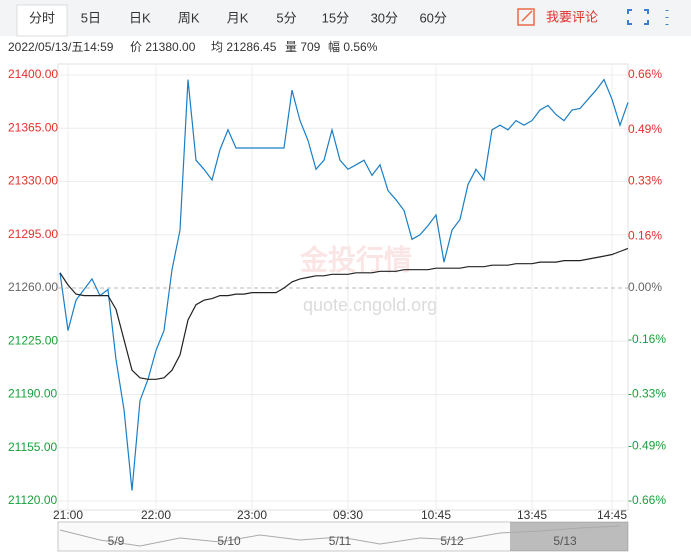 This screenshot has height=559, width=691. What do you see at coordinates (645, 74) in the screenshot?
I see `y2-tick-label: 0.66%` at bounding box center [645, 74].